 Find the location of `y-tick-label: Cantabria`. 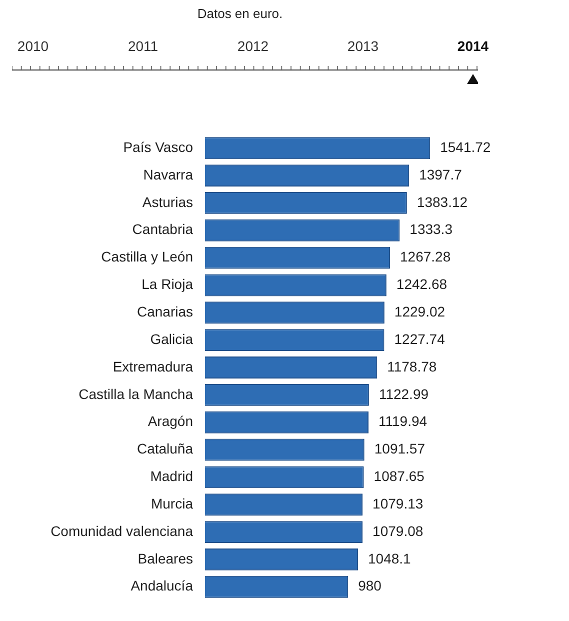

y-tick-label: Cantabria is located at coordinates (163, 229).